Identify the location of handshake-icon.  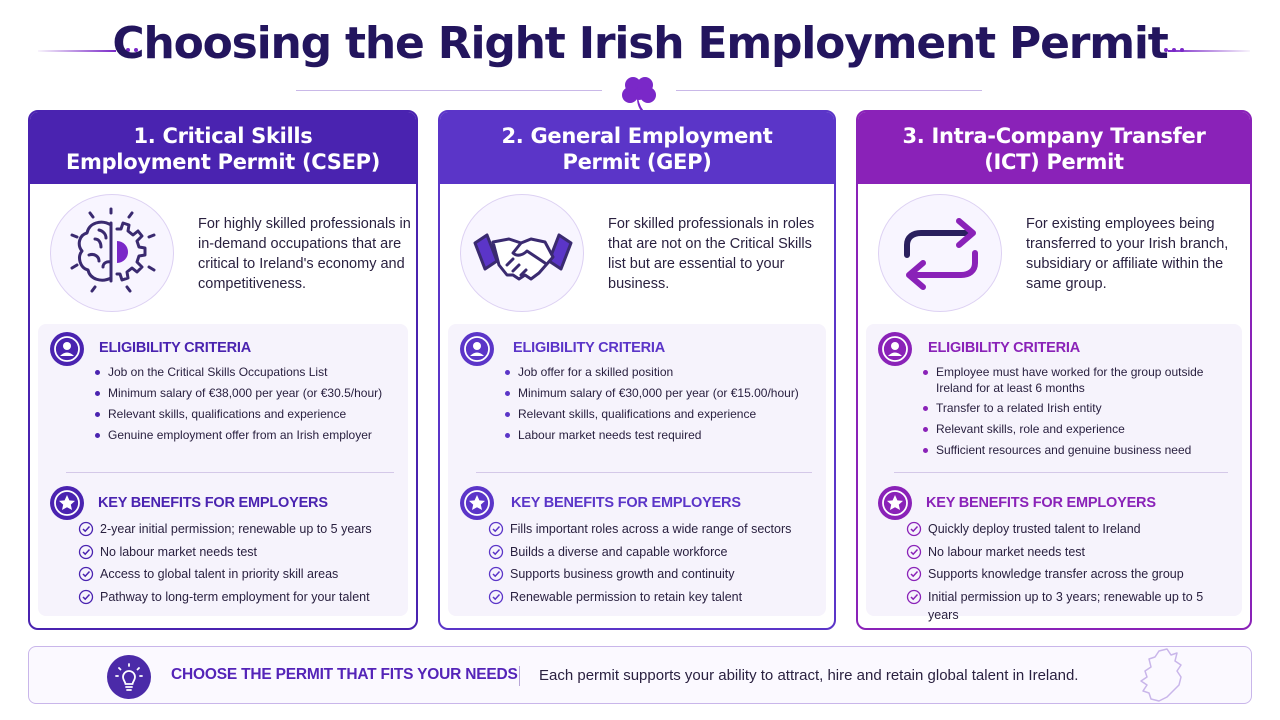
(523, 257).